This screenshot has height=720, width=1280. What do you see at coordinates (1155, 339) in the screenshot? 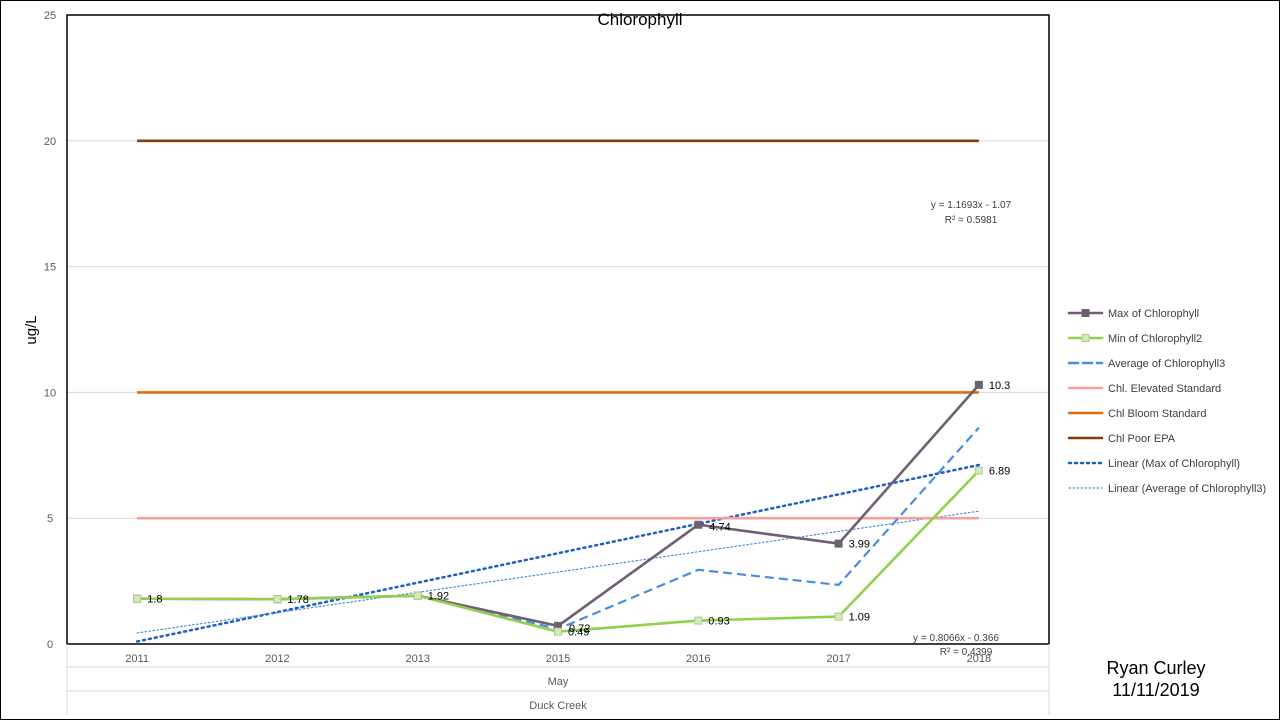
I see `legend-label: Min of Chlorophyll2` at bounding box center [1155, 339].